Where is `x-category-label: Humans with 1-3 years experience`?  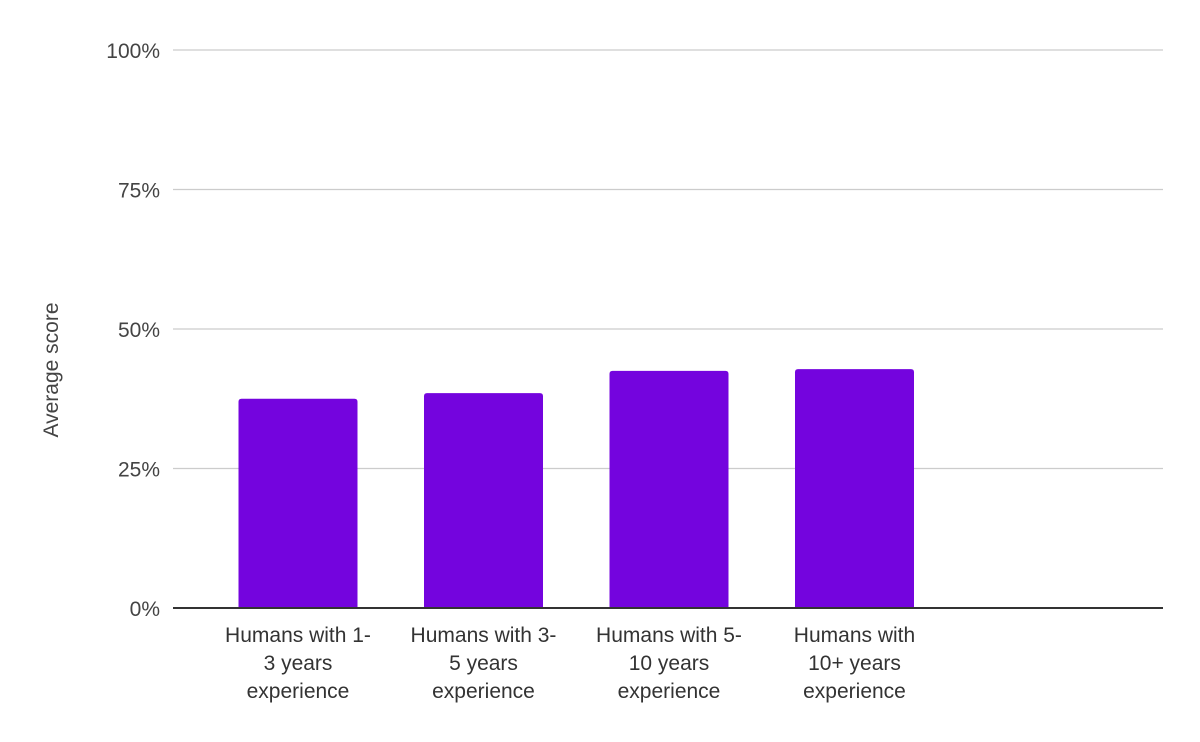
x-category-label: Humans with 1-3 years experience is located at coordinates (298, 663).